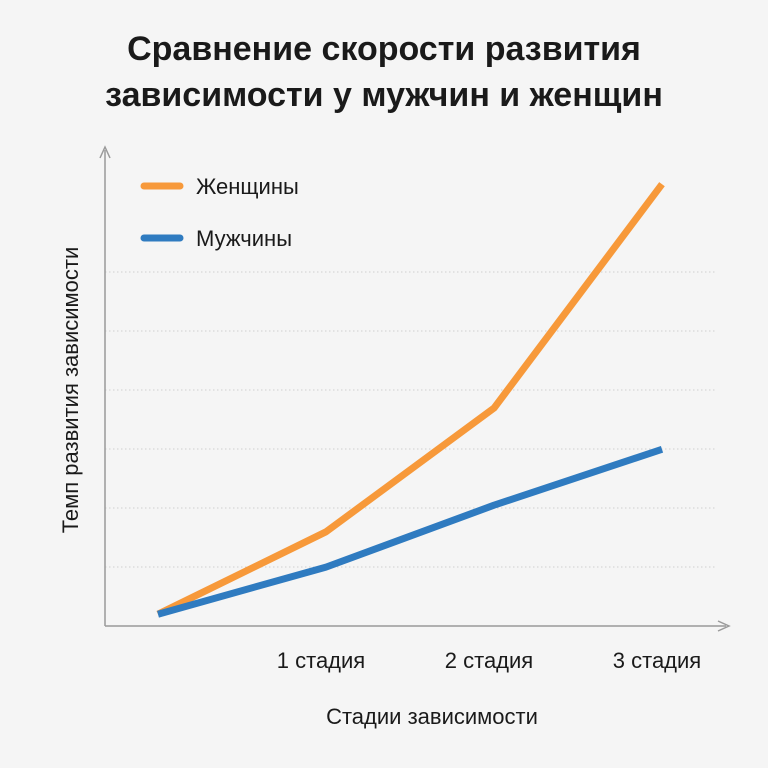 This screenshot has height=768, width=768. What do you see at coordinates (724, 626) in the screenshot?
I see `x-axis-arrow` at bounding box center [724, 626].